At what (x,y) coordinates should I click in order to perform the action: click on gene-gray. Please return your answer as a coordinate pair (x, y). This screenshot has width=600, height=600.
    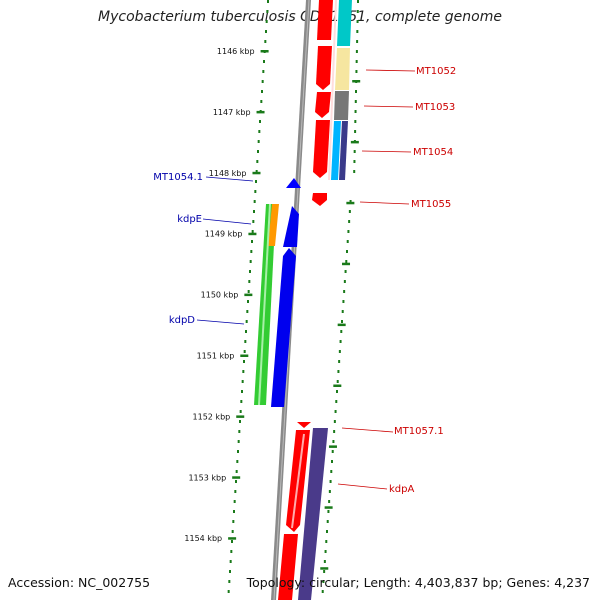
    Looking at the image, I should click on (341, 105).